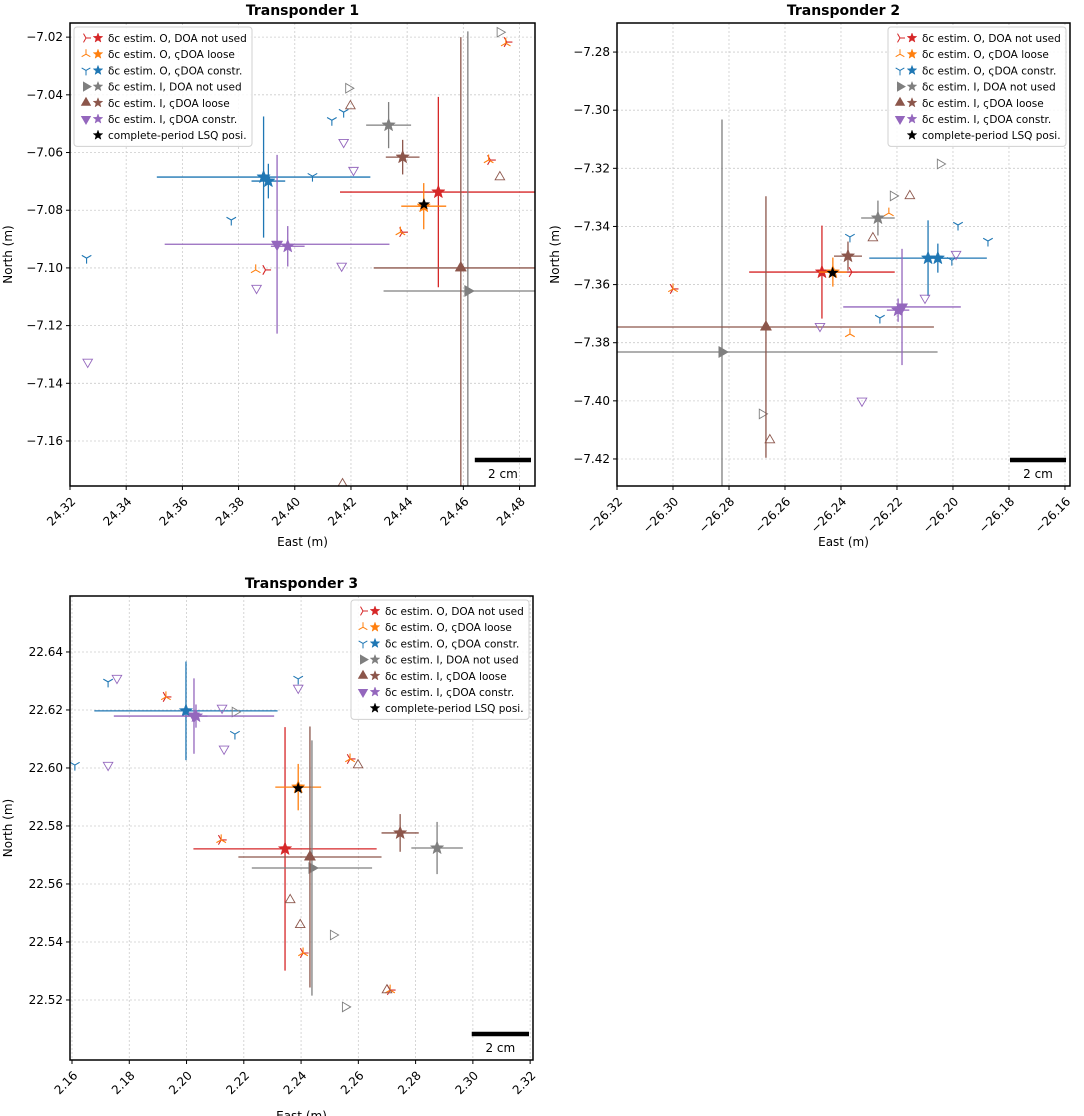  I want to click on x-tick-label: 2.16, so click(66, 1082).